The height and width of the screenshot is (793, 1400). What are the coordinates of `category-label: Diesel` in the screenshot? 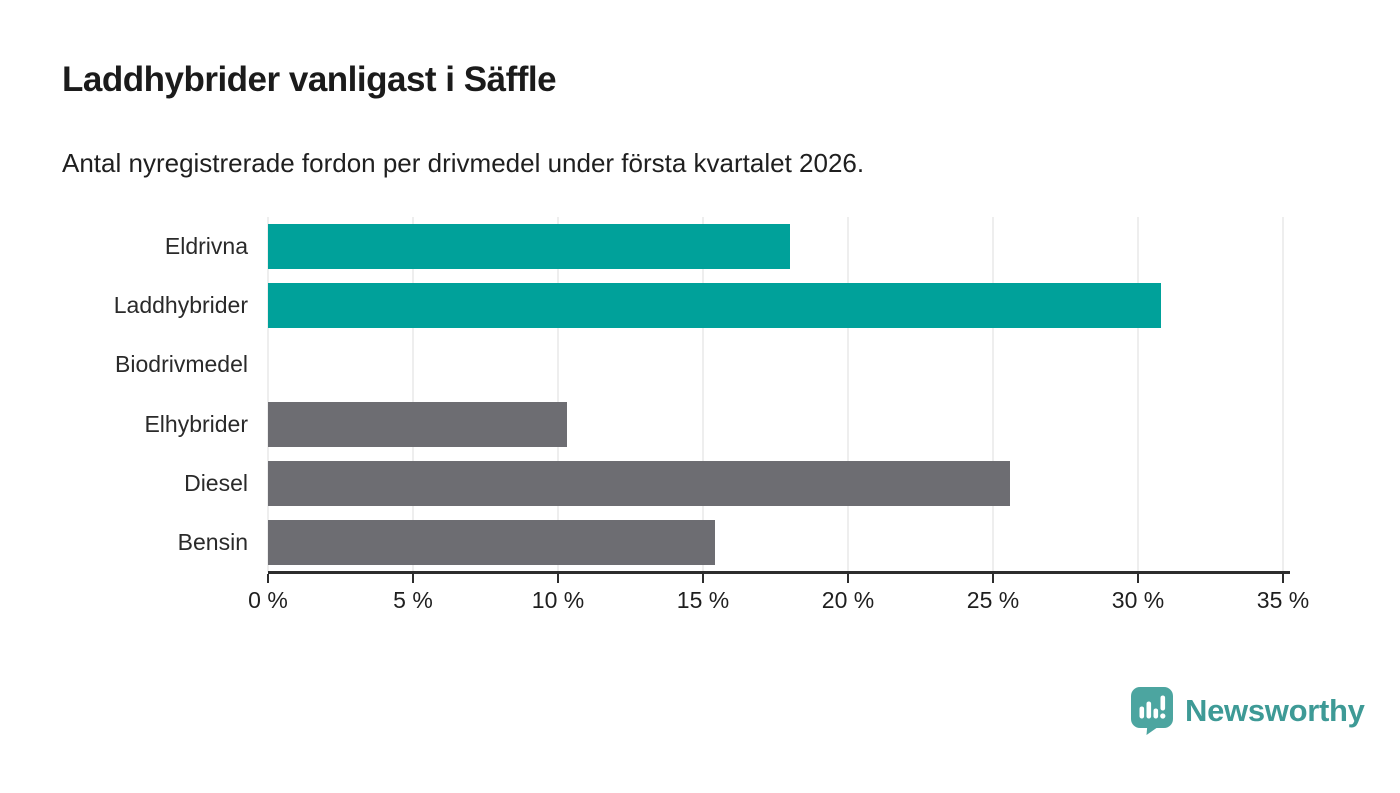 It's located at (216, 482).